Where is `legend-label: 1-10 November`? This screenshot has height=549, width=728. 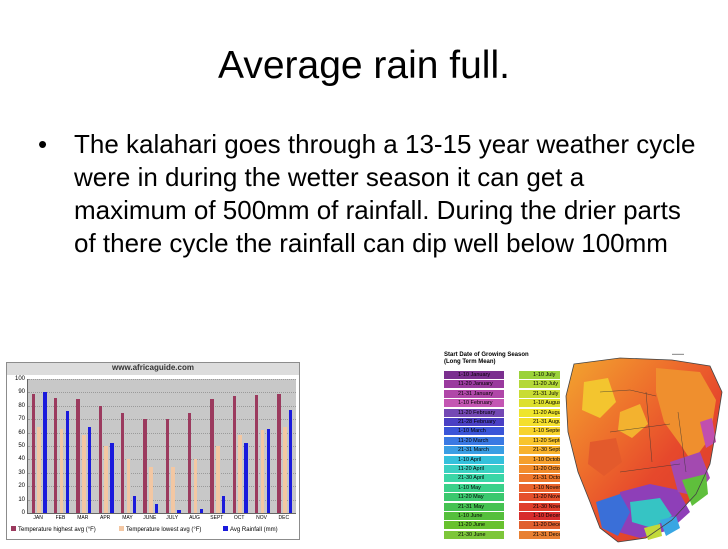 legend-label: 1-10 November is located at coordinates (552, 487).